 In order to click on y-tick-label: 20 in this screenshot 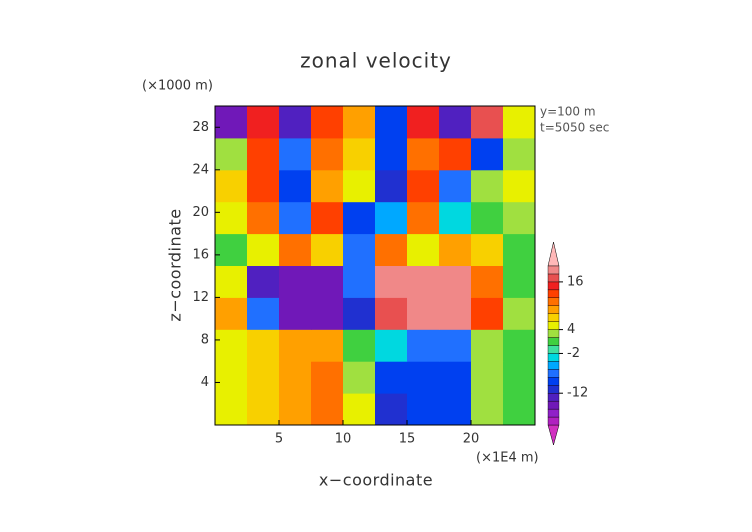, I will do `click(200, 212)`.